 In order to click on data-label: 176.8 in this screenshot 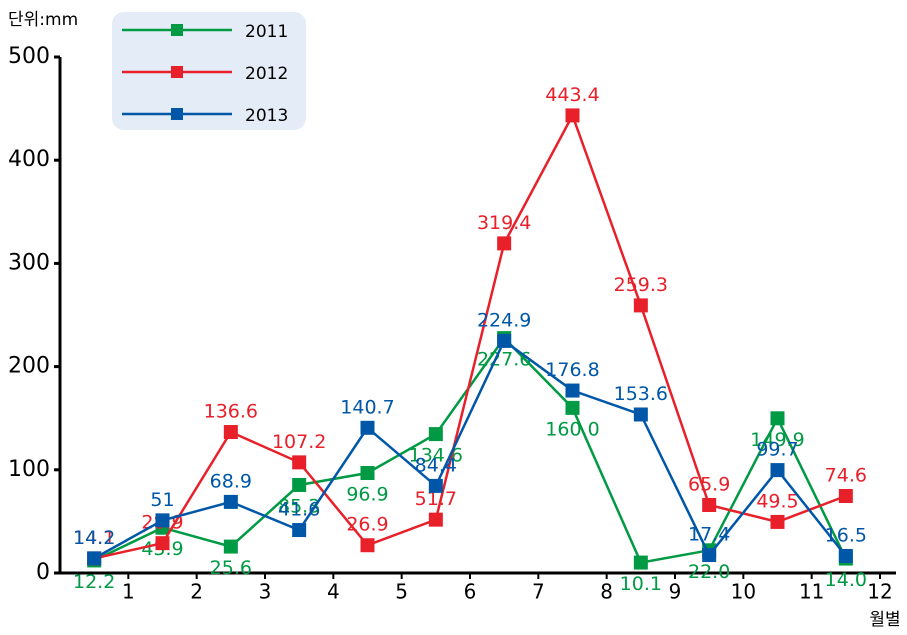, I will do `click(572, 370)`.